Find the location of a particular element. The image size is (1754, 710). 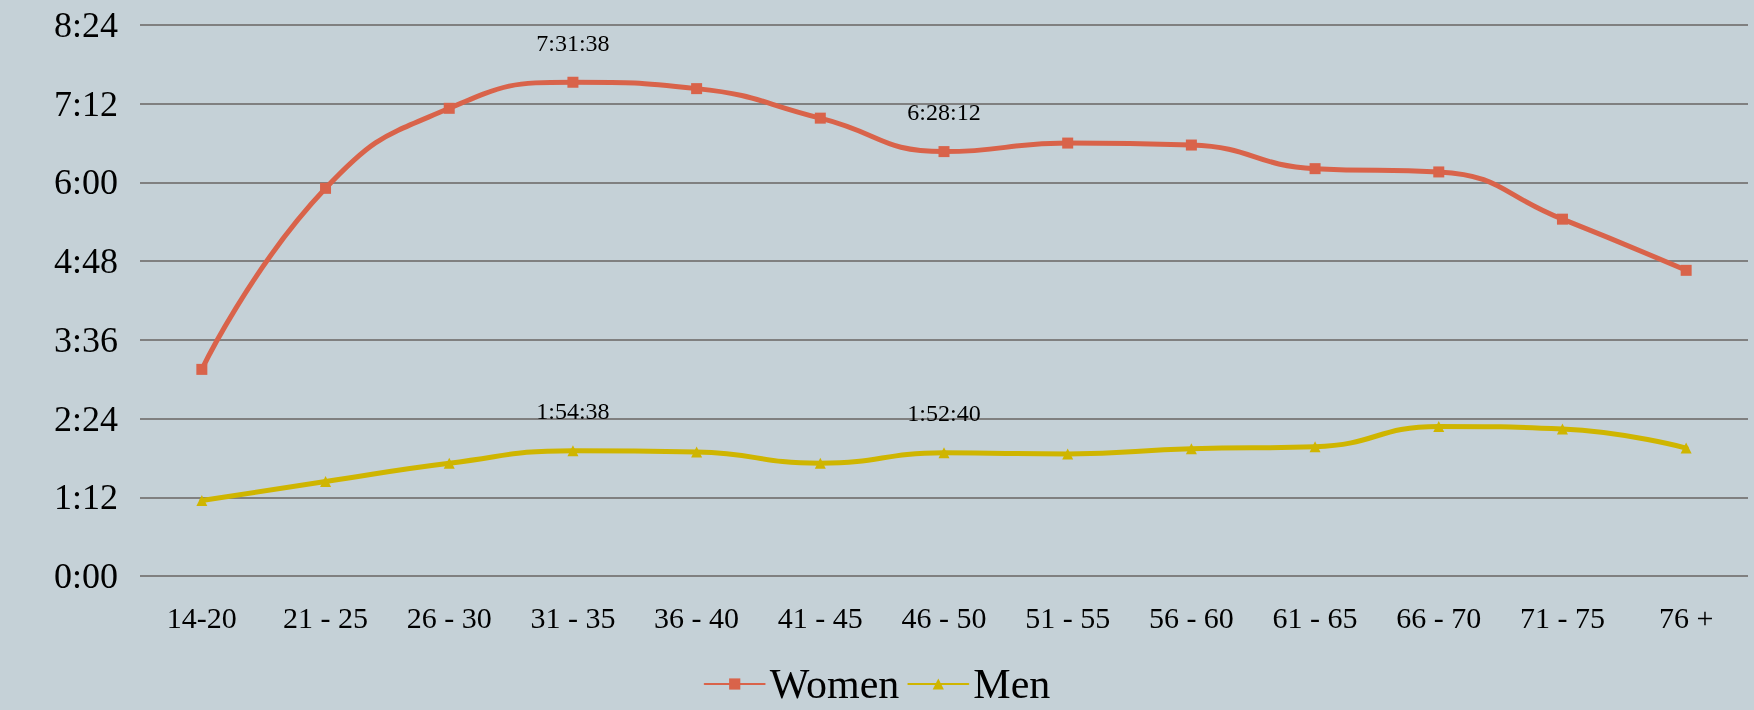

data-label: 1:54:38 is located at coordinates (573, 411).